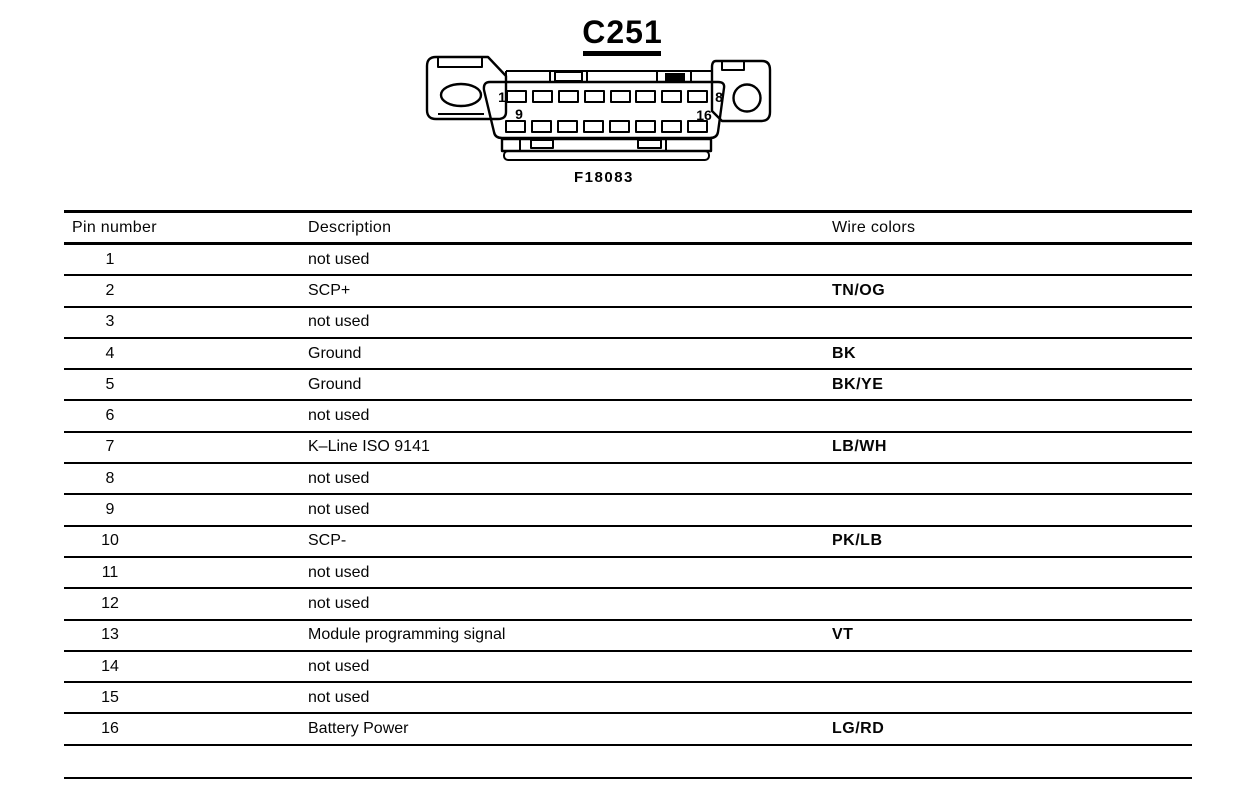 This screenshot has height=810, width=1248. Describe the element at coordinates (628, 636) in the screenshot. I see `table-row: 13 Module programming signal VT` at that location.